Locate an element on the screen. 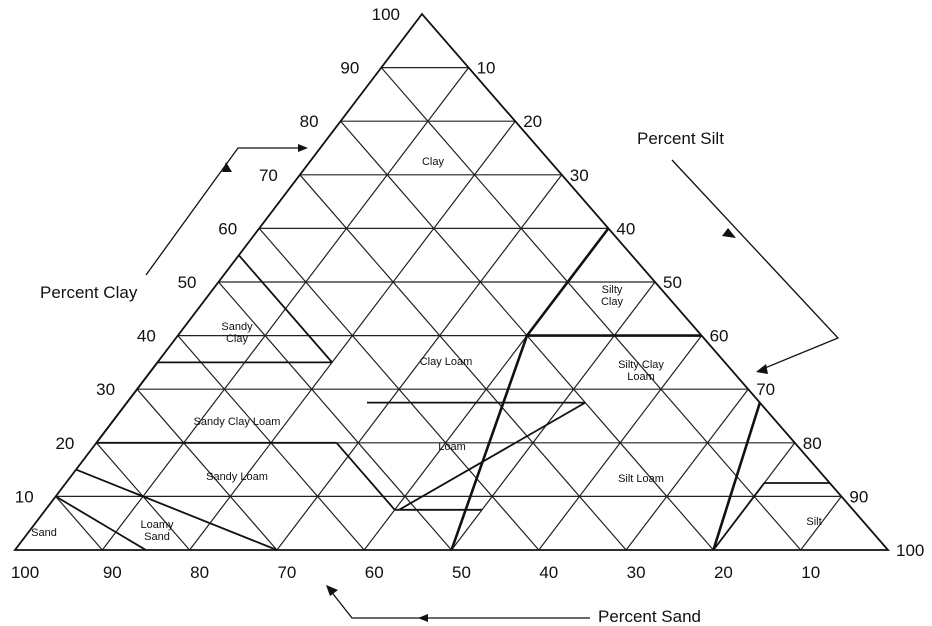 The width and height of the screenshot is (932, 626). region-label-clay: Clay is located at coordinates (433, 162).